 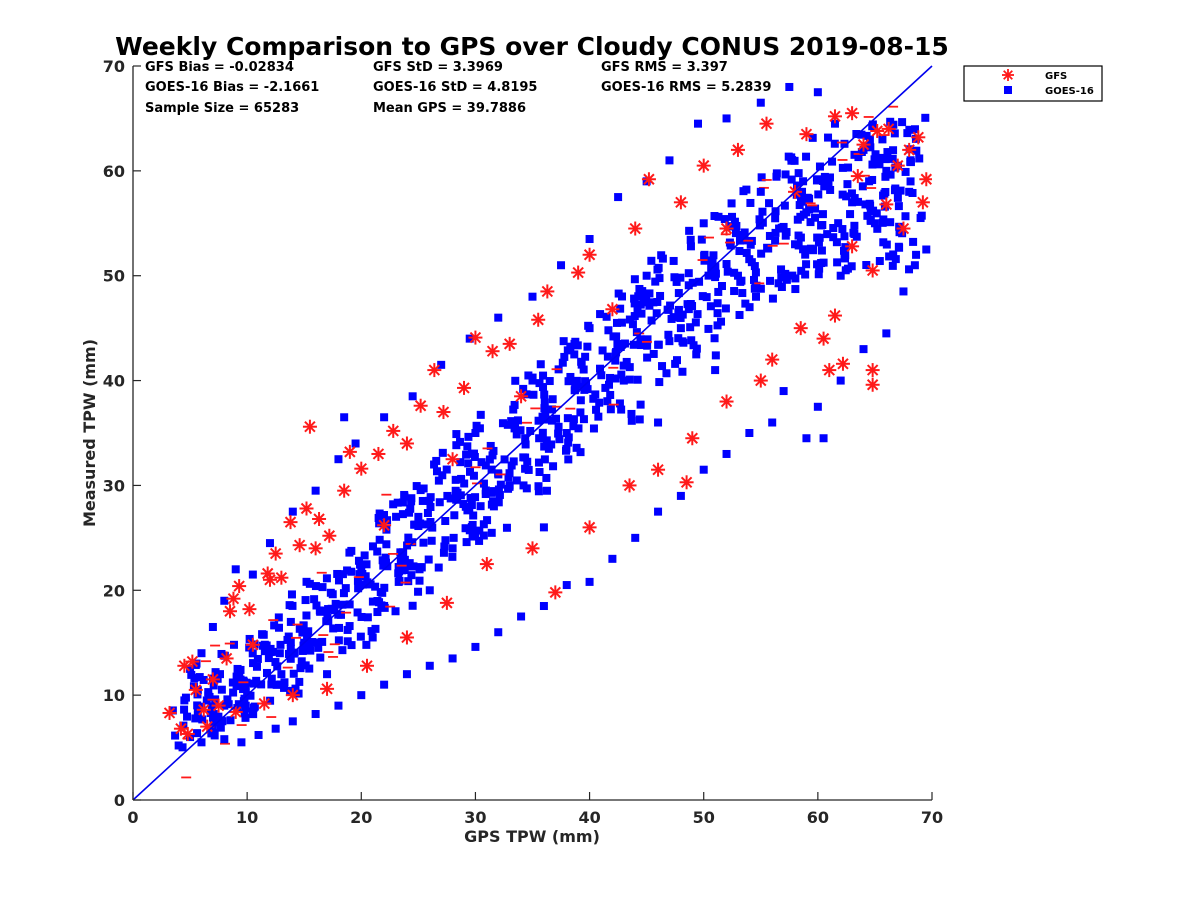 What do you see at coordinates (475, 817) in the screenshot?
I see `x-tick-label: 30` at bounding box center [475, 817].